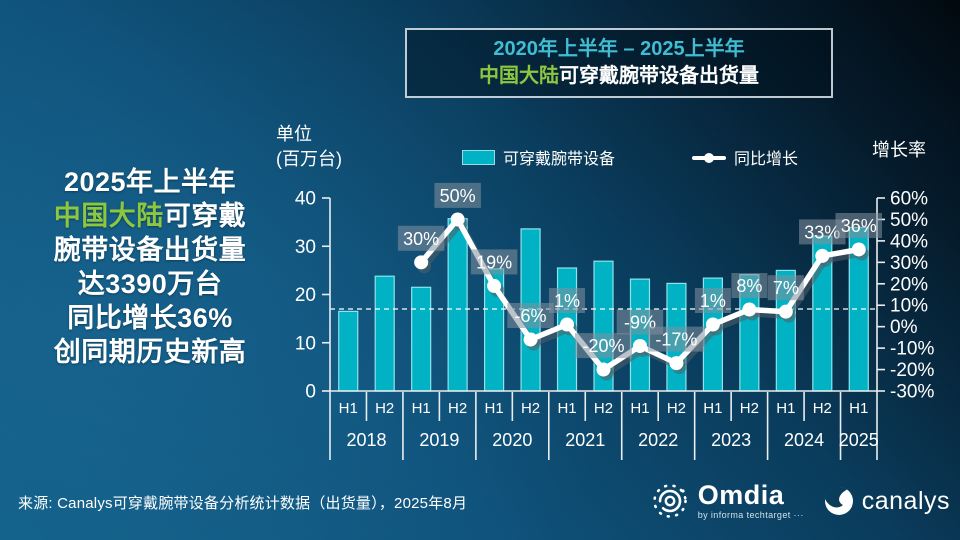 The image size is (960, 540). I want to click on line-series-label: 同比增长, so click(766, 159).